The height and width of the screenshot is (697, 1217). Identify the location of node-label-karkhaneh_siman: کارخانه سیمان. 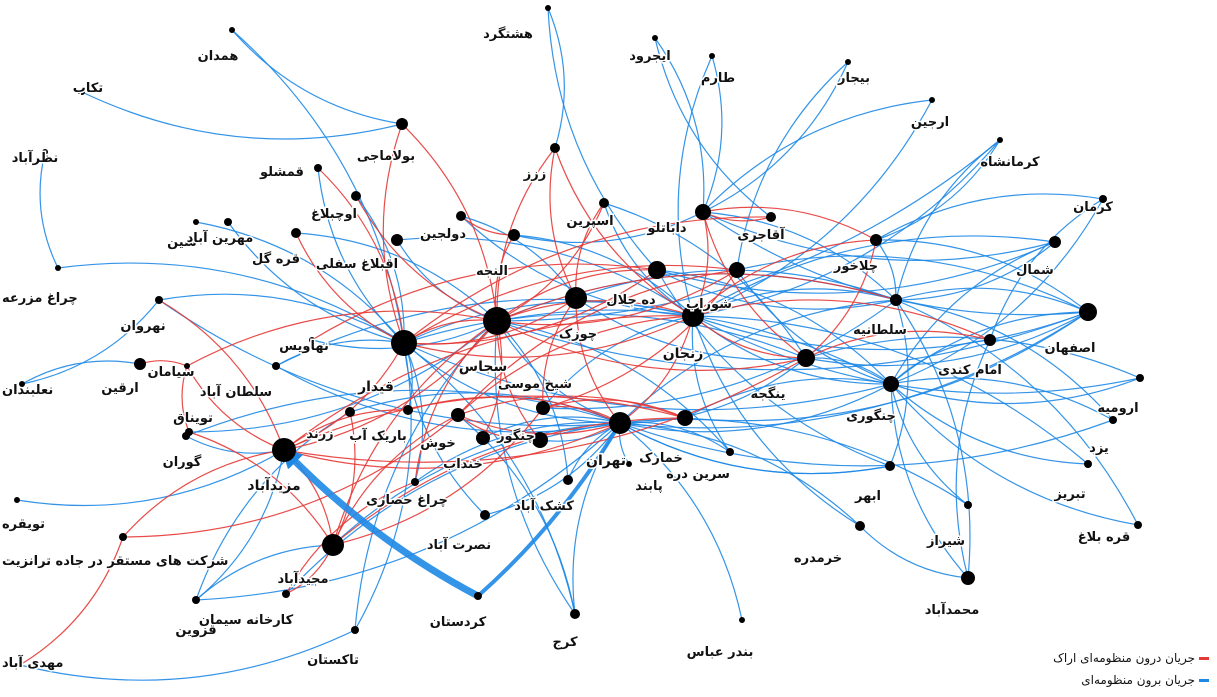
(246, 620).